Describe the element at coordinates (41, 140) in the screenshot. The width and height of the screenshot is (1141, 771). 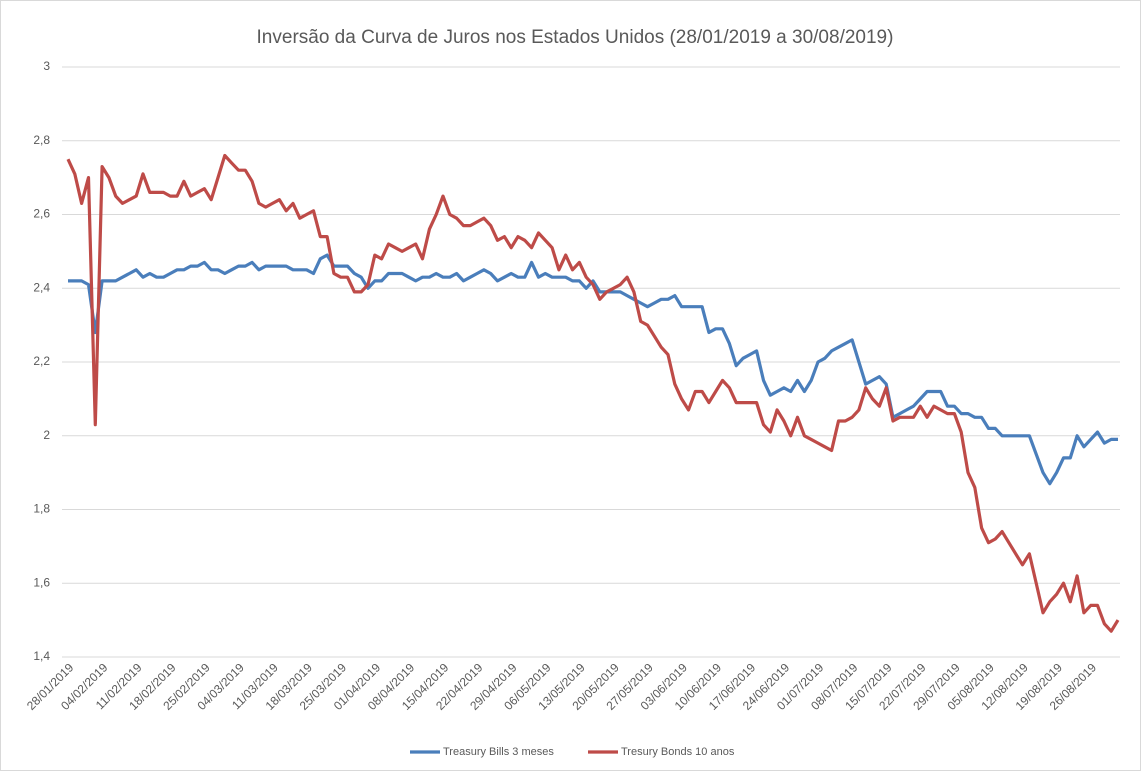
I see `y-tick-label: 2,8` at that location.